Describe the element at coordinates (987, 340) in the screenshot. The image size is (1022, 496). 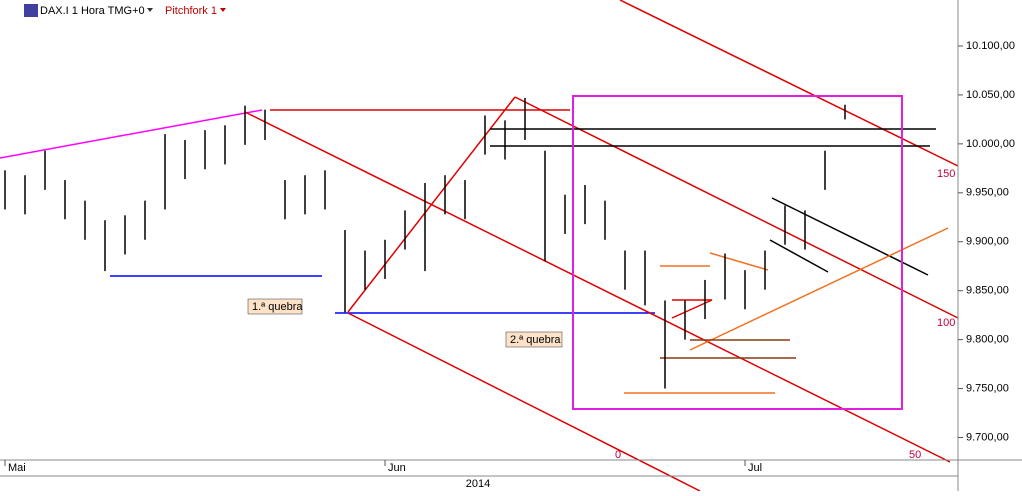
I see `y-tick-label: 9.800,00` at that location.